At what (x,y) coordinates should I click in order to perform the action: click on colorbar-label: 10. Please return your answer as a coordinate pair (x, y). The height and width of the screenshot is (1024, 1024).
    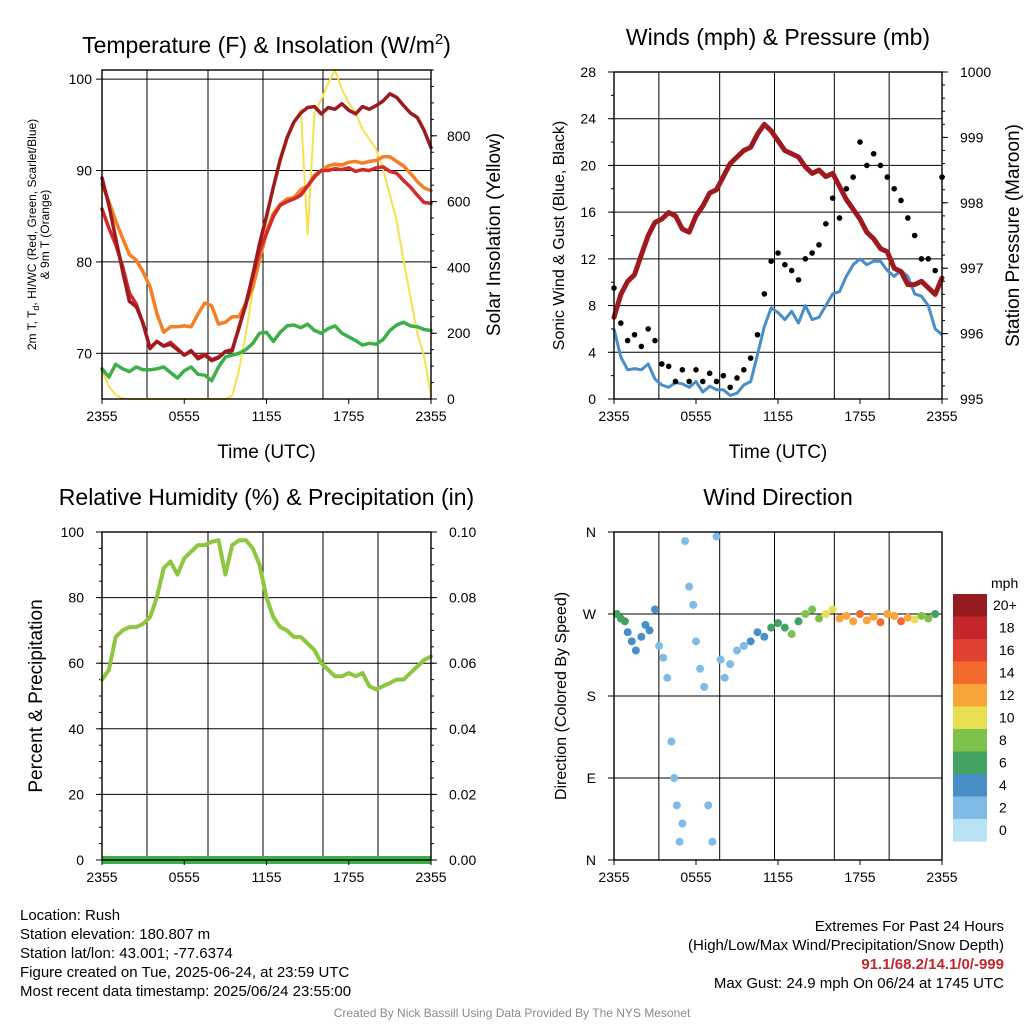
    Looking at the image, I should click on (1007, 718).